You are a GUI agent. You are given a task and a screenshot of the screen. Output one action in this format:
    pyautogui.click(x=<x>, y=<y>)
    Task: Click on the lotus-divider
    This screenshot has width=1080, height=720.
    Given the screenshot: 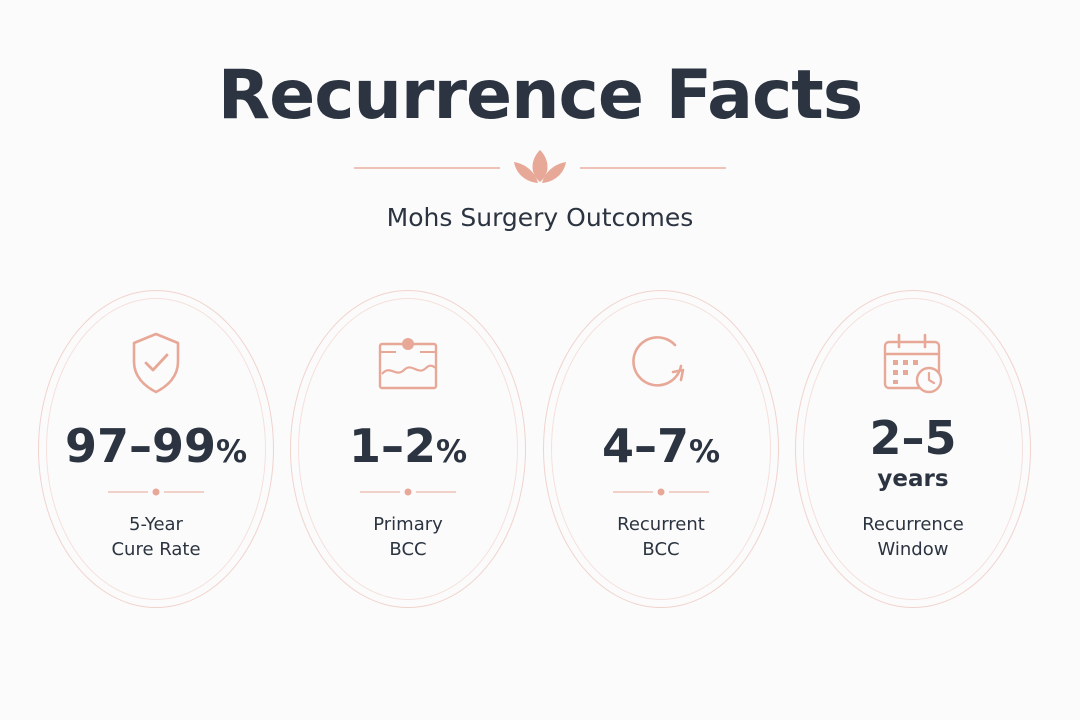 What is the action you would take?
    pyautogui.click(x=540, y=166)
    